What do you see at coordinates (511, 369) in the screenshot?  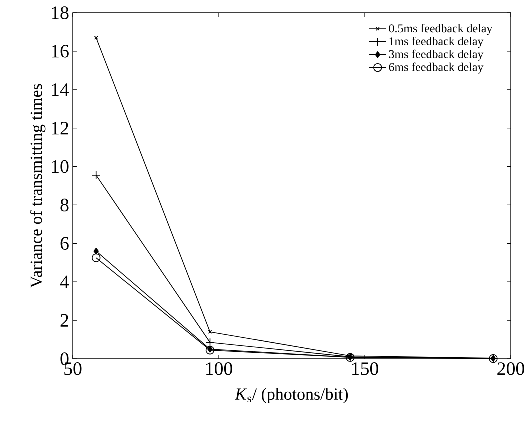 I see `x-tick-label: 200` at bounding box center [511, 369].